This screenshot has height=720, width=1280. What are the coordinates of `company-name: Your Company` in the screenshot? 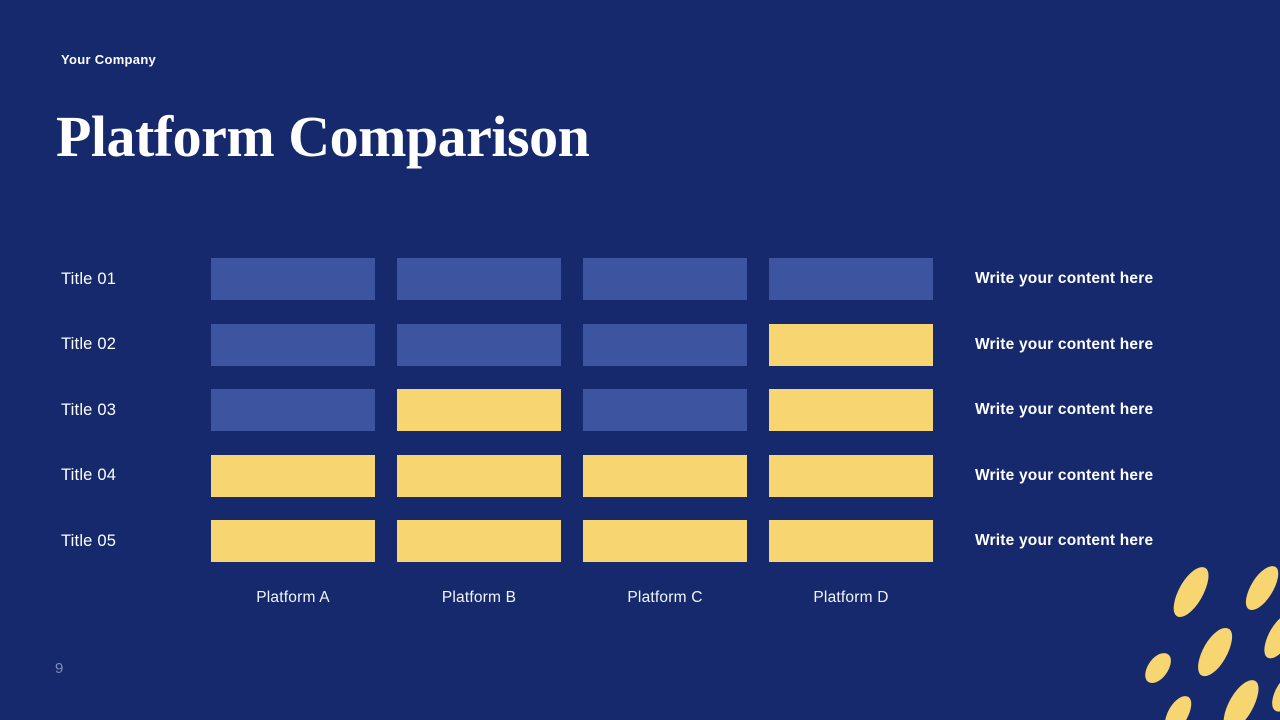 It's located at (109, 59).